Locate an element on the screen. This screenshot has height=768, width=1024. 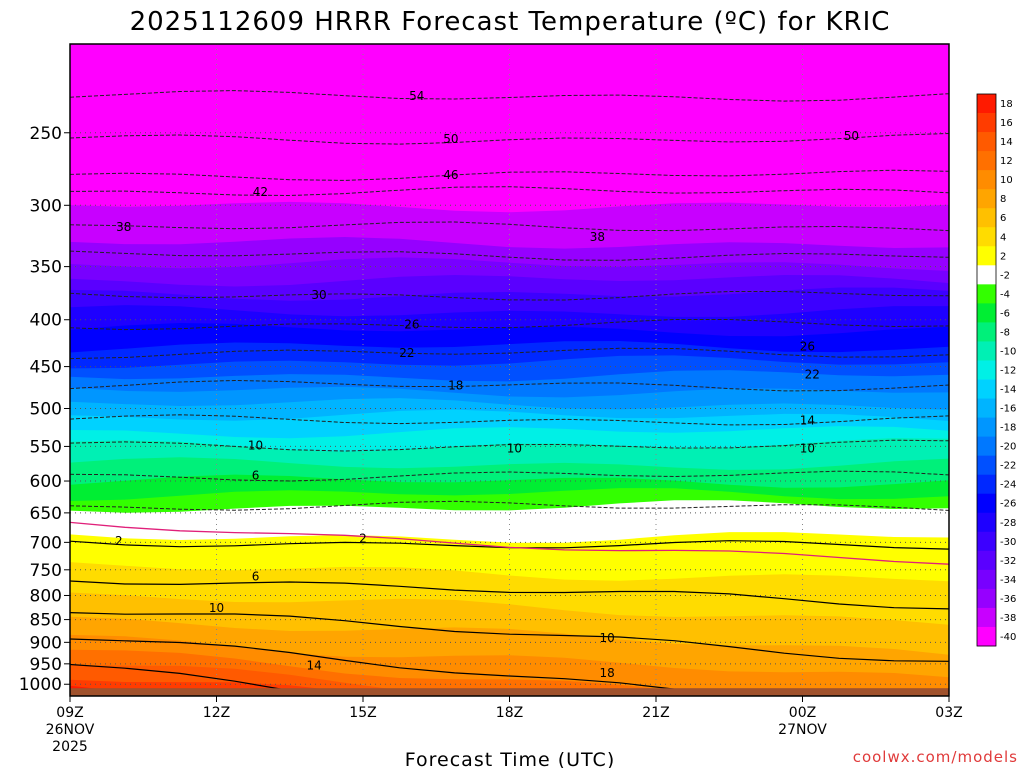
x-tick-label: 09Z is located at coordinates (69, 713).